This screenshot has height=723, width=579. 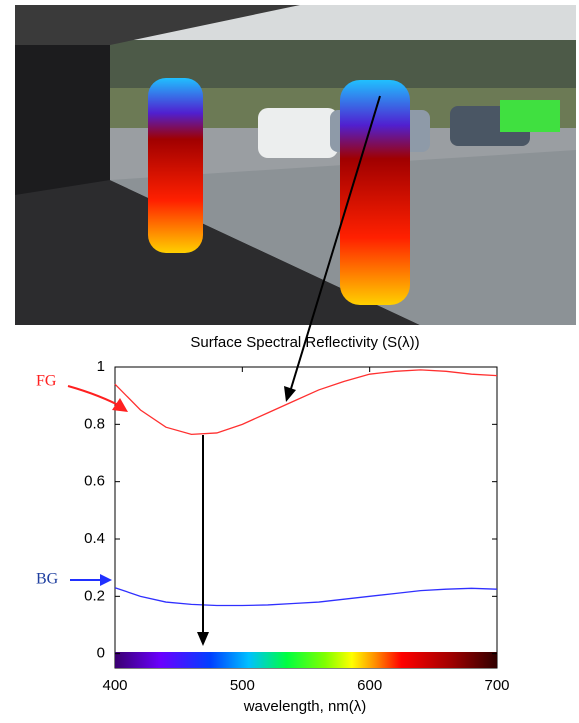 What do you see at coordinates (94, 538) in the screenshot?
I see `y-tick-label: 0.4` at bounding box center [94, 538].